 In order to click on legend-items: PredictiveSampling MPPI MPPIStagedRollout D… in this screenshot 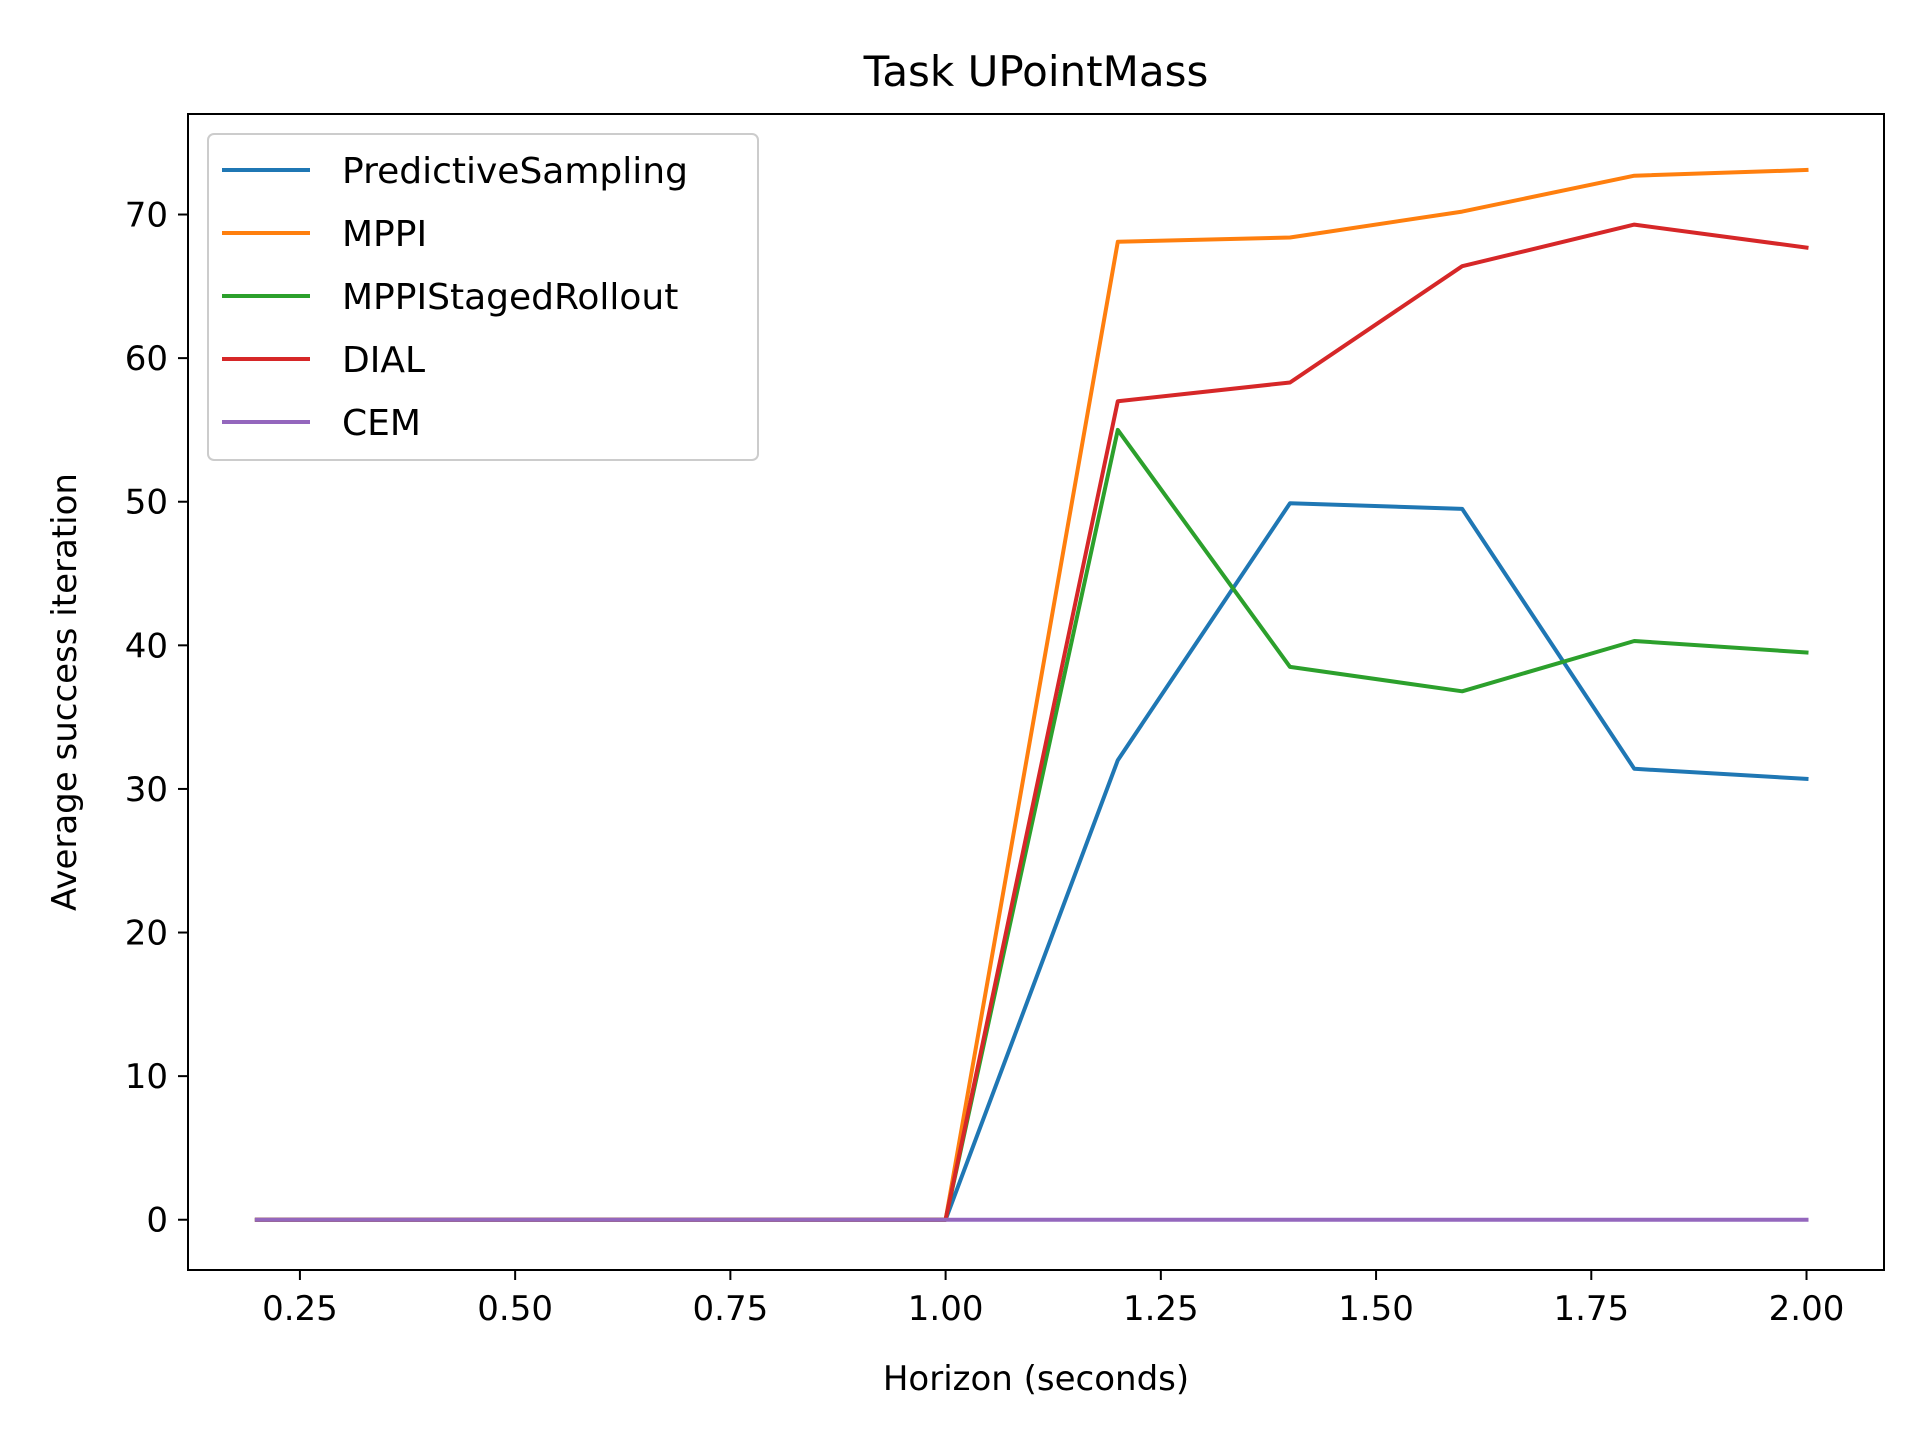, I will do `click(455, 297)`.